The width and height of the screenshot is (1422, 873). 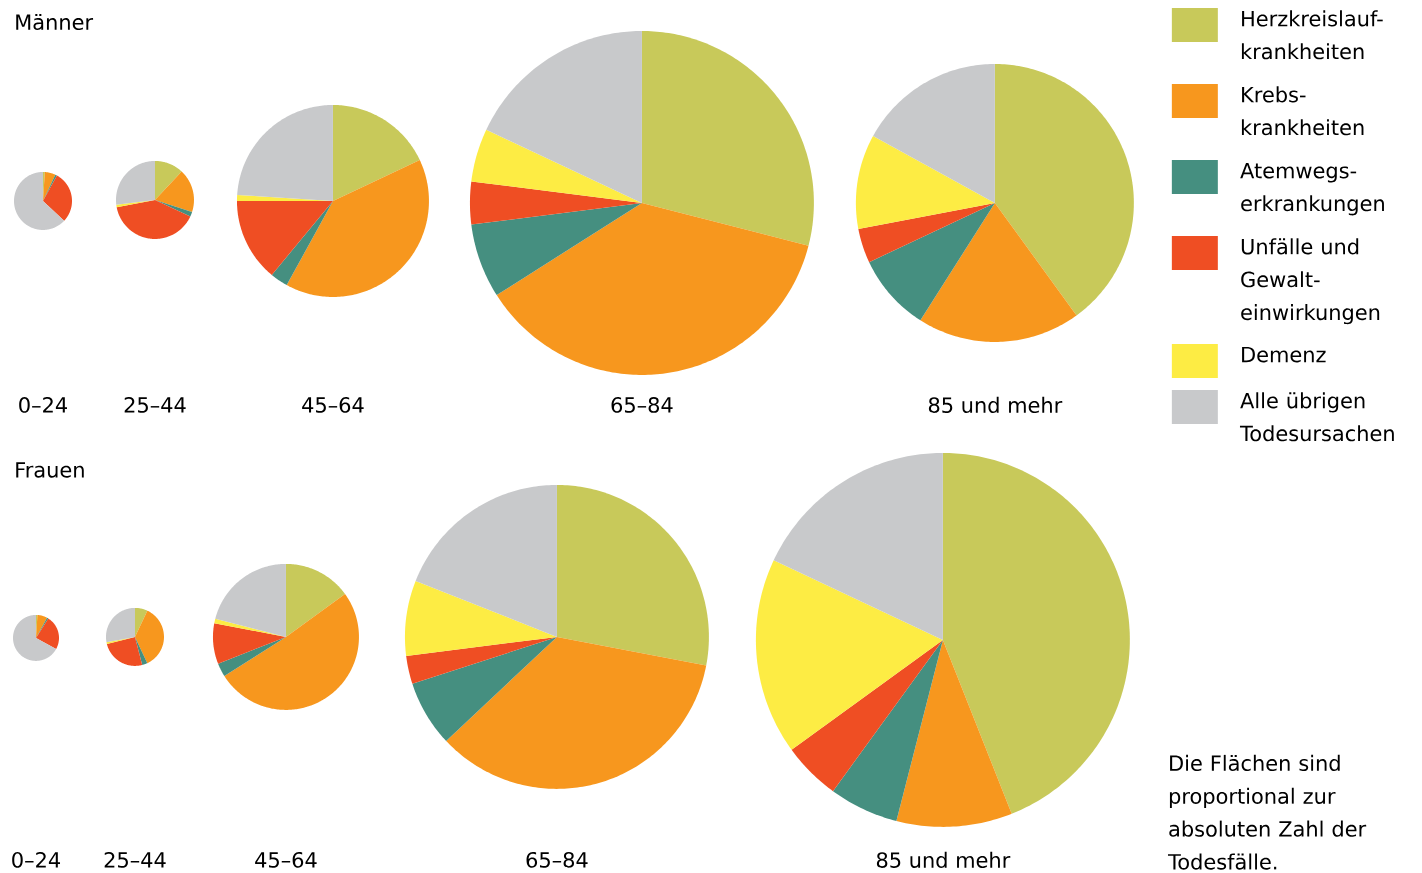 What do you see at coordinates (1316, 417) in the screenshot?
I see `legend-label: Alle übrigen Todesursachen` at bounding box center [1316, 417].